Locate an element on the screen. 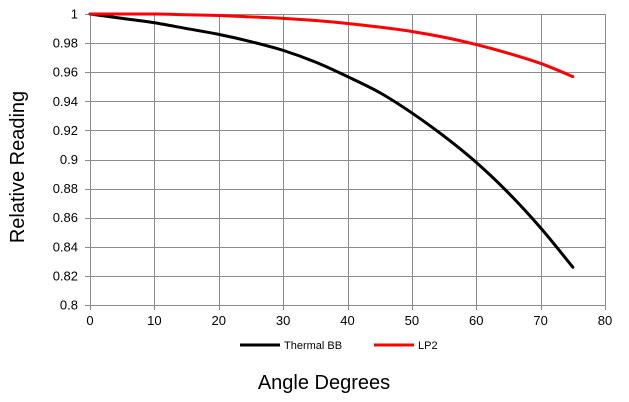  legend: Thermal BB LP2 is located at coordinates (339, 346).